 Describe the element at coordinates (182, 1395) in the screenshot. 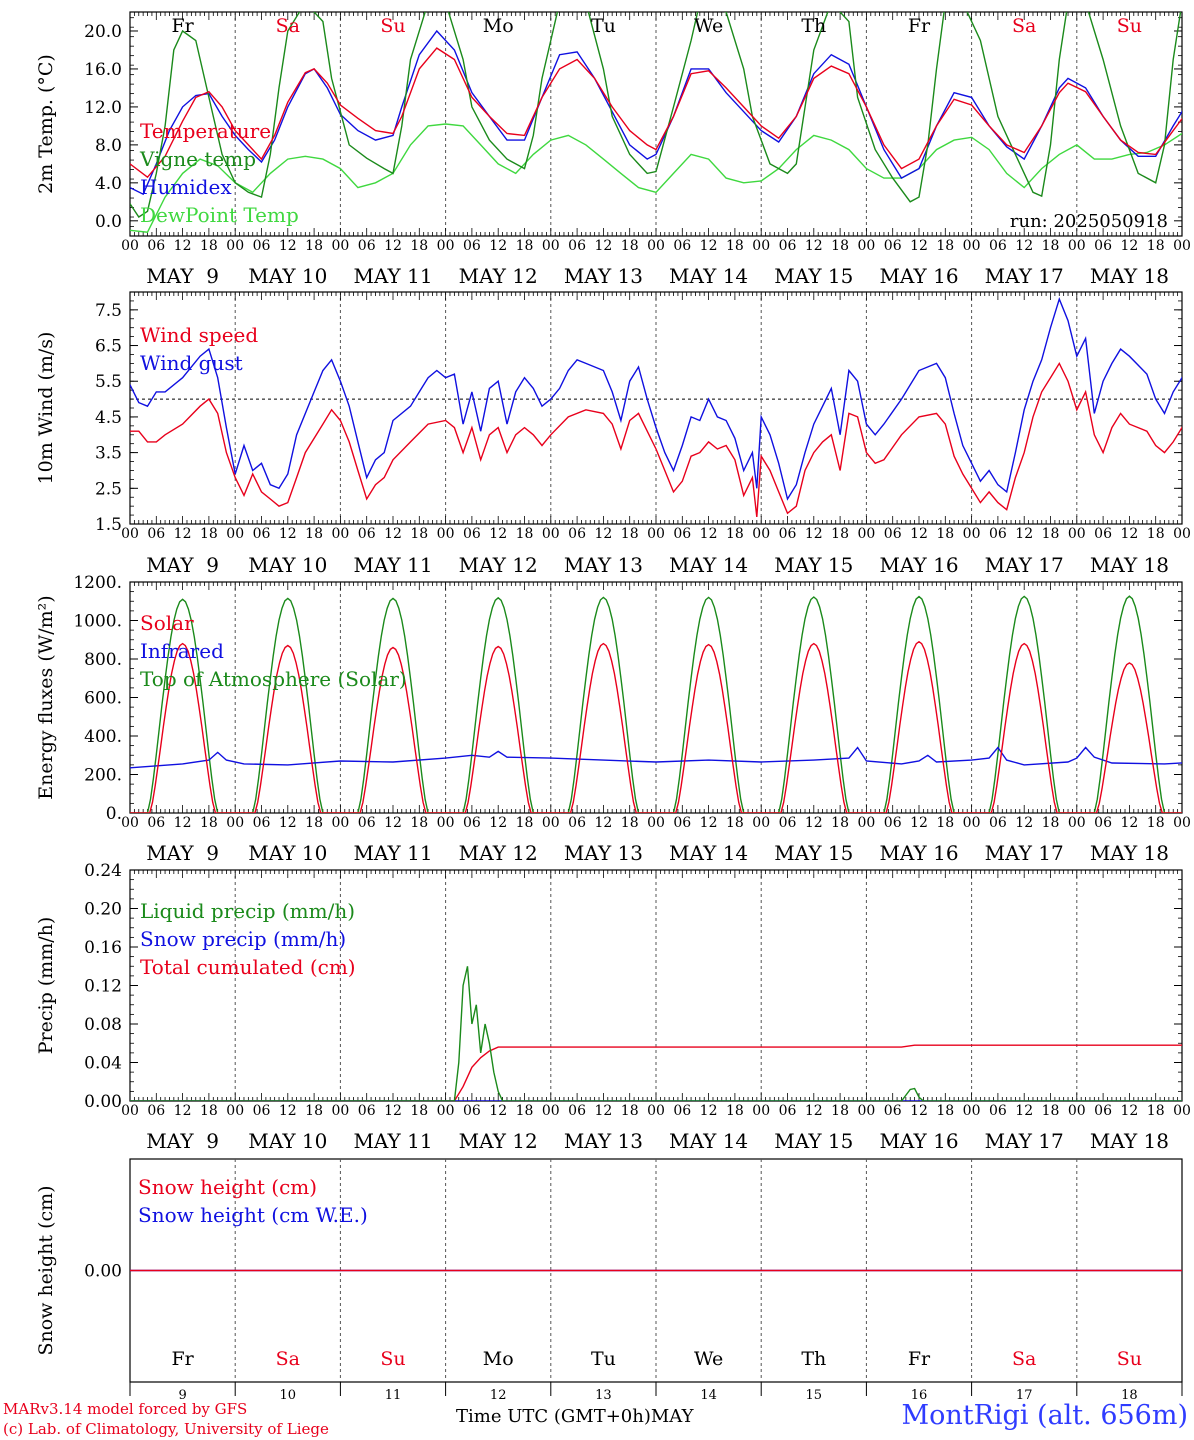

I see `day-number-label: 9` at that location.